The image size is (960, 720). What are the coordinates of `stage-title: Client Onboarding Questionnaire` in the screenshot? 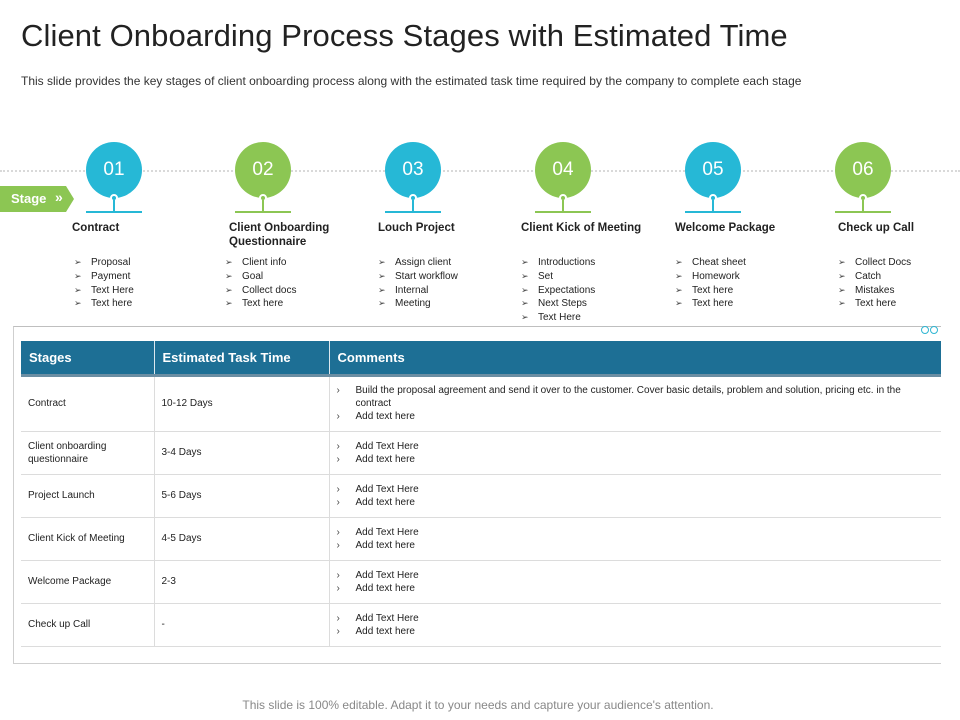 It's located at (279, 235).